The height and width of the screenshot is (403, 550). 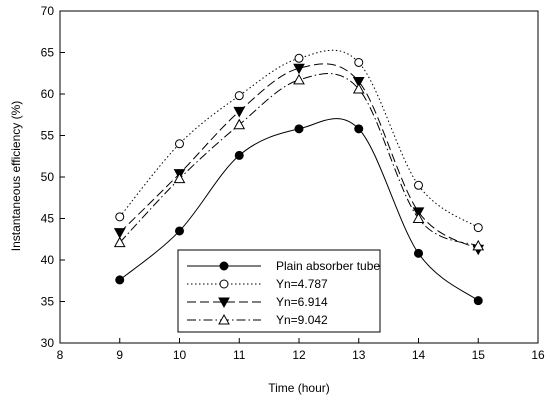 I want to click on x-tick-label: 9, so click(x=119, y=355).